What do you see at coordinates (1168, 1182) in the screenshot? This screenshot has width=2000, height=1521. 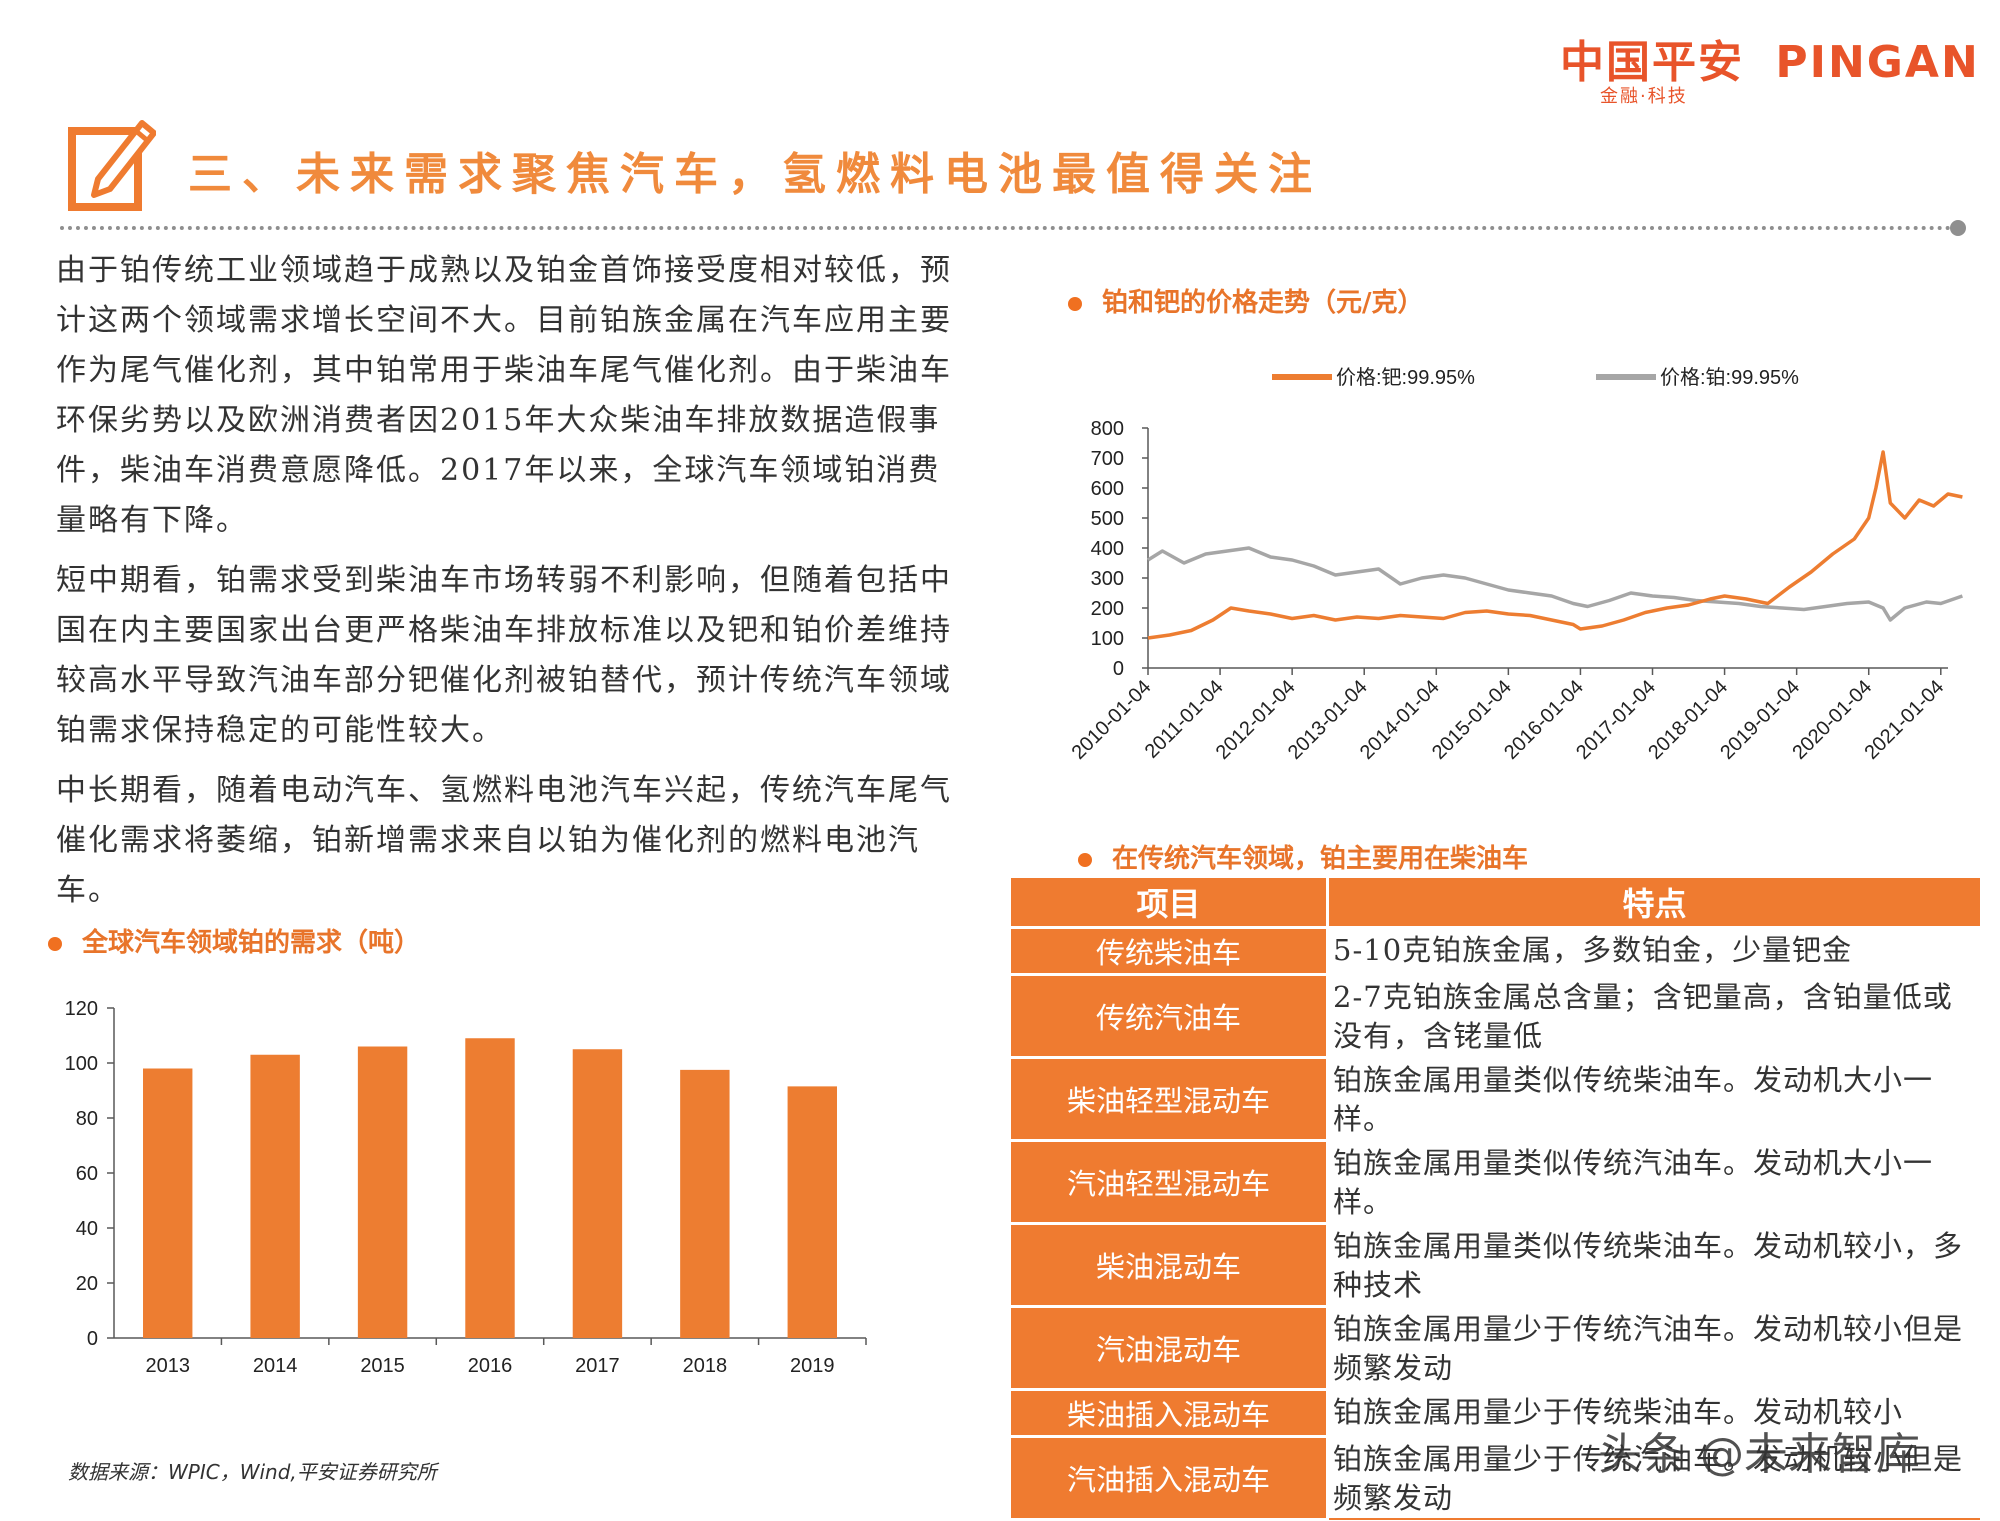 I see `cell-item: 汽油轻型混动车` at bounding box center [1168, 1182].